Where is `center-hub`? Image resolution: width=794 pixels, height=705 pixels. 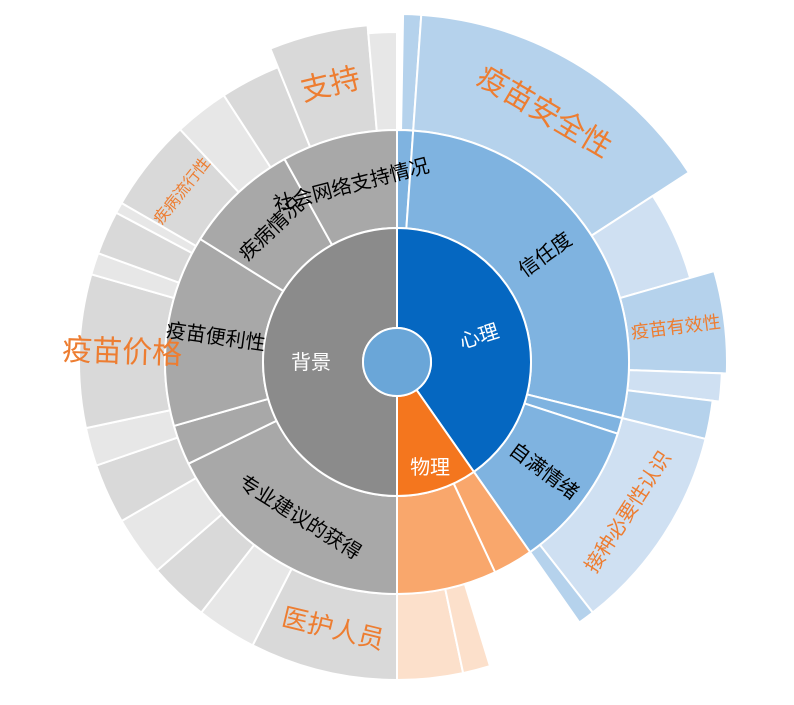
center-hub is located at coordinates (397, 362).